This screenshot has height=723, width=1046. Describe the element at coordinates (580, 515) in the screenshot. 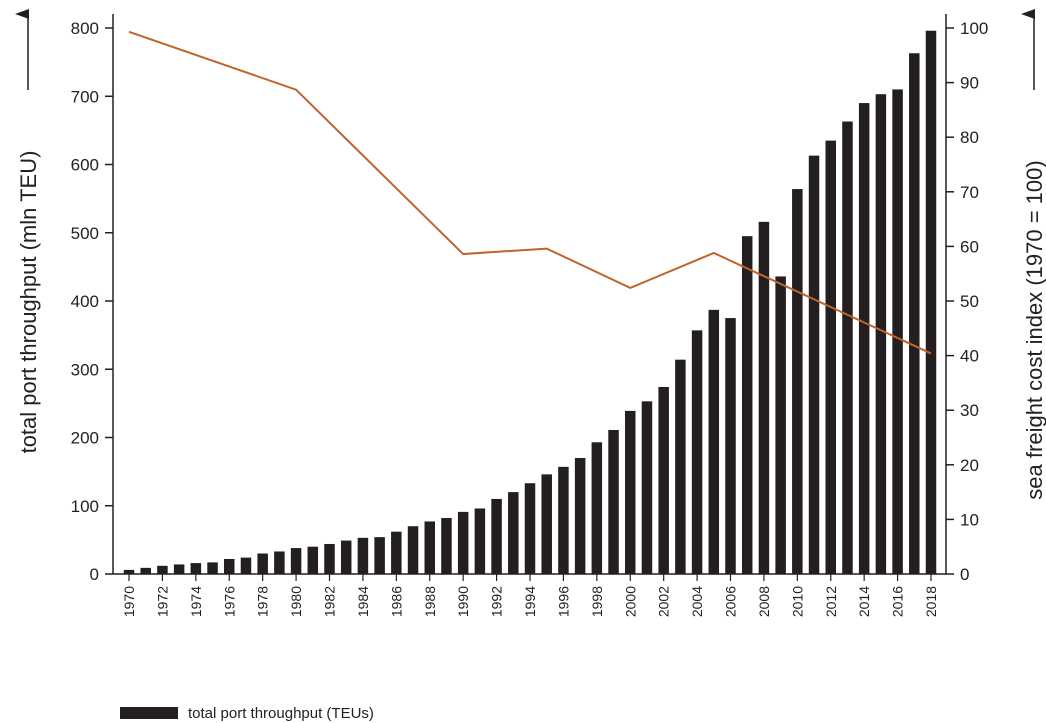

I see `bar-1997` at that location.